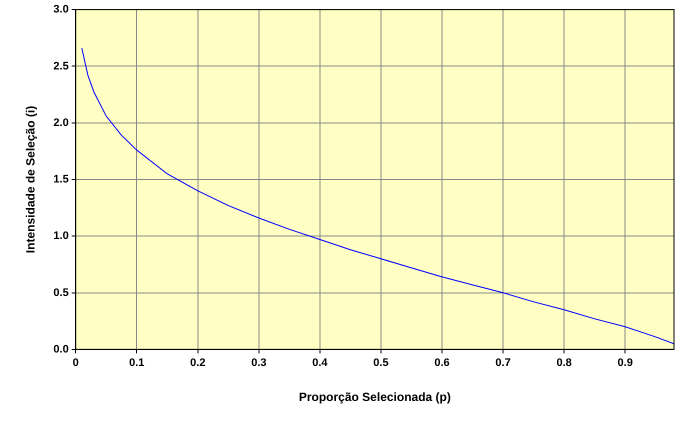 Image resolution: width=675 pixels, height=421 pixels. I want to click on x-tick-label: 0.7, so click(503, 363).